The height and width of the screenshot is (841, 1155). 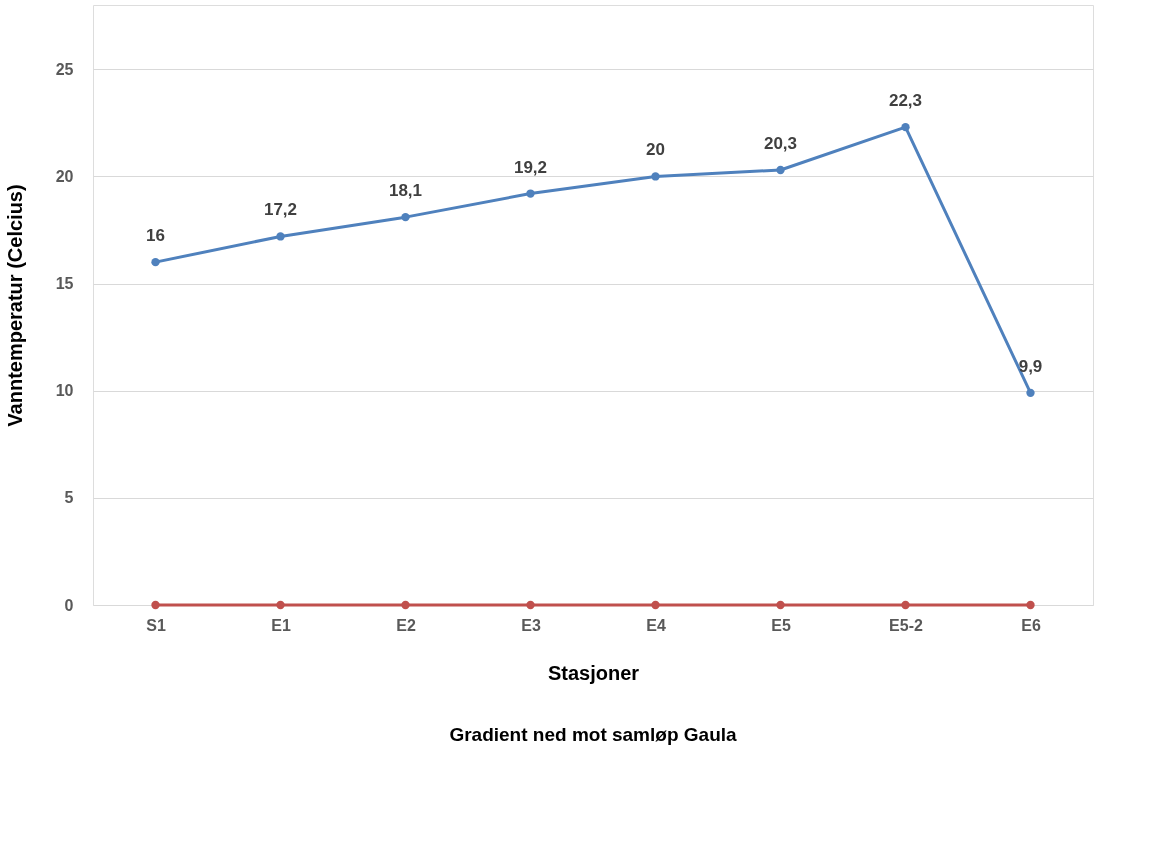 What do you see at coordinates (780, 143) in the screenshot?
I see `data-label: 20,3` at bounding box center [780, 143].